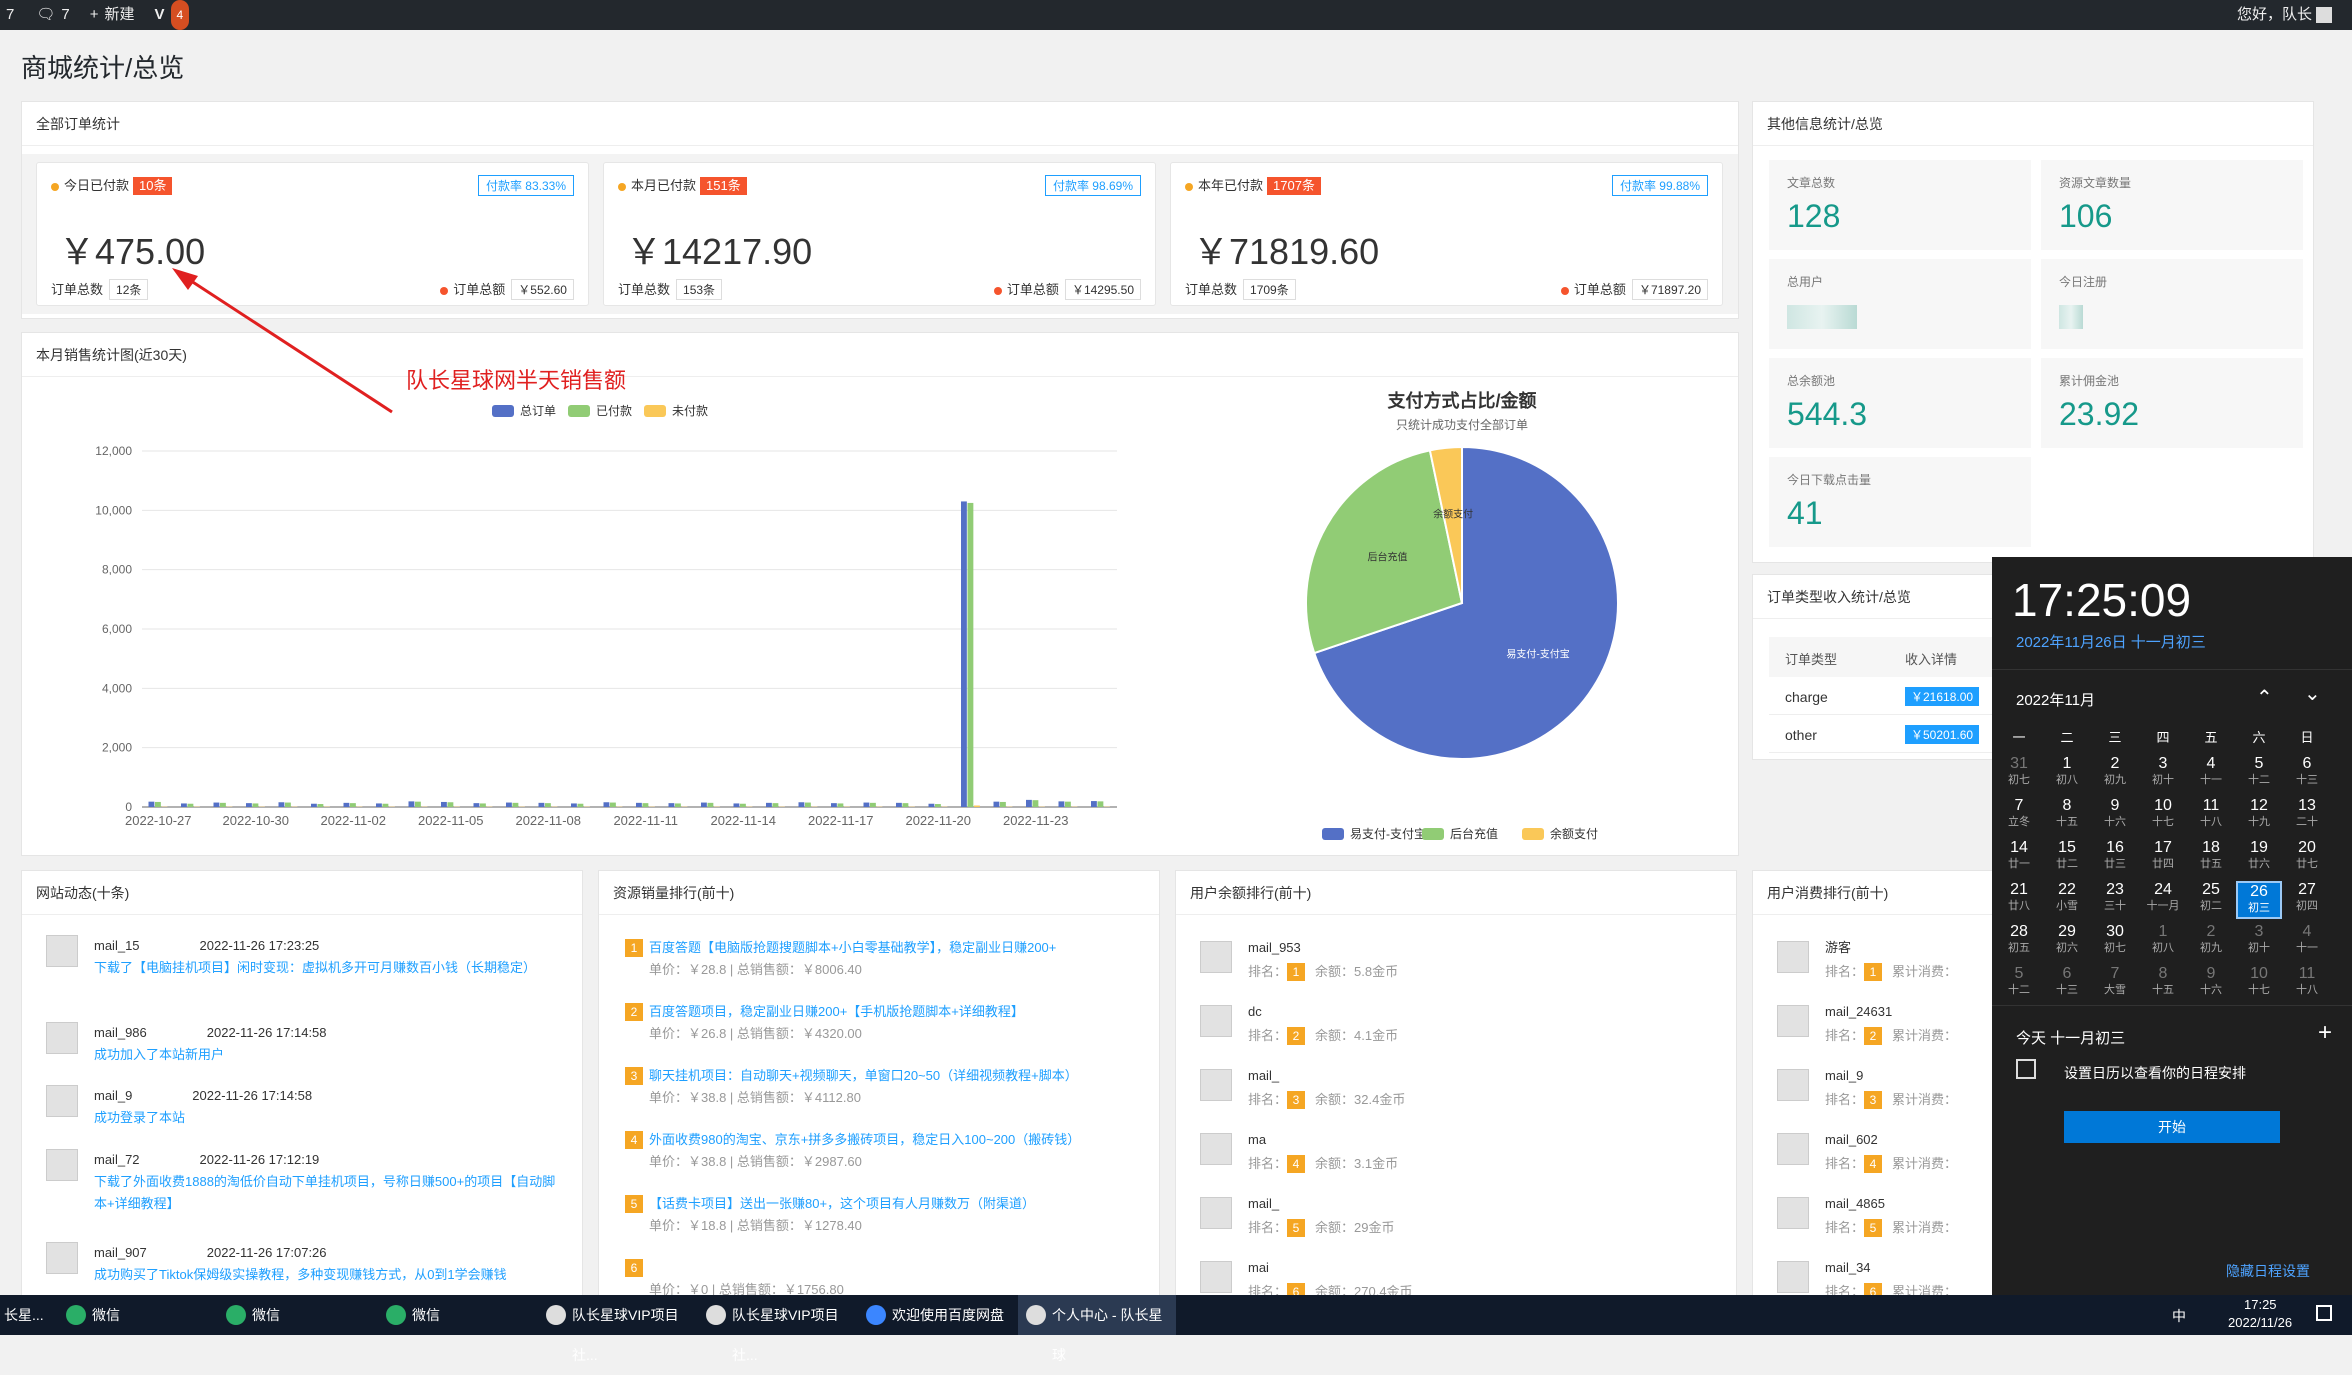  What do you see at coordinates (2268, 1271) in the screenshot?
I see `hide-schedule-link: 隐藏日程设置` at bounding box center [2268, 1271].